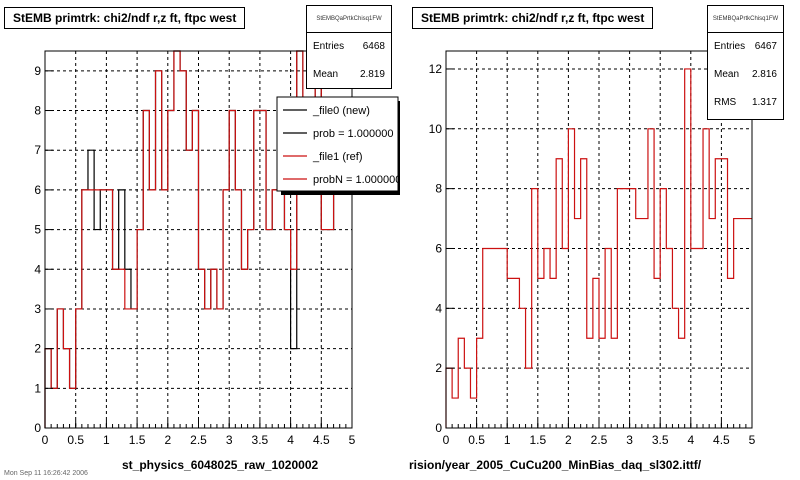 The width and height of the screenshot is (800, 480). What do you see at coordinates (167, 440) in the screenshot?
I see `left-x-tick-label-4: 2` at bounding box center [167, 440].